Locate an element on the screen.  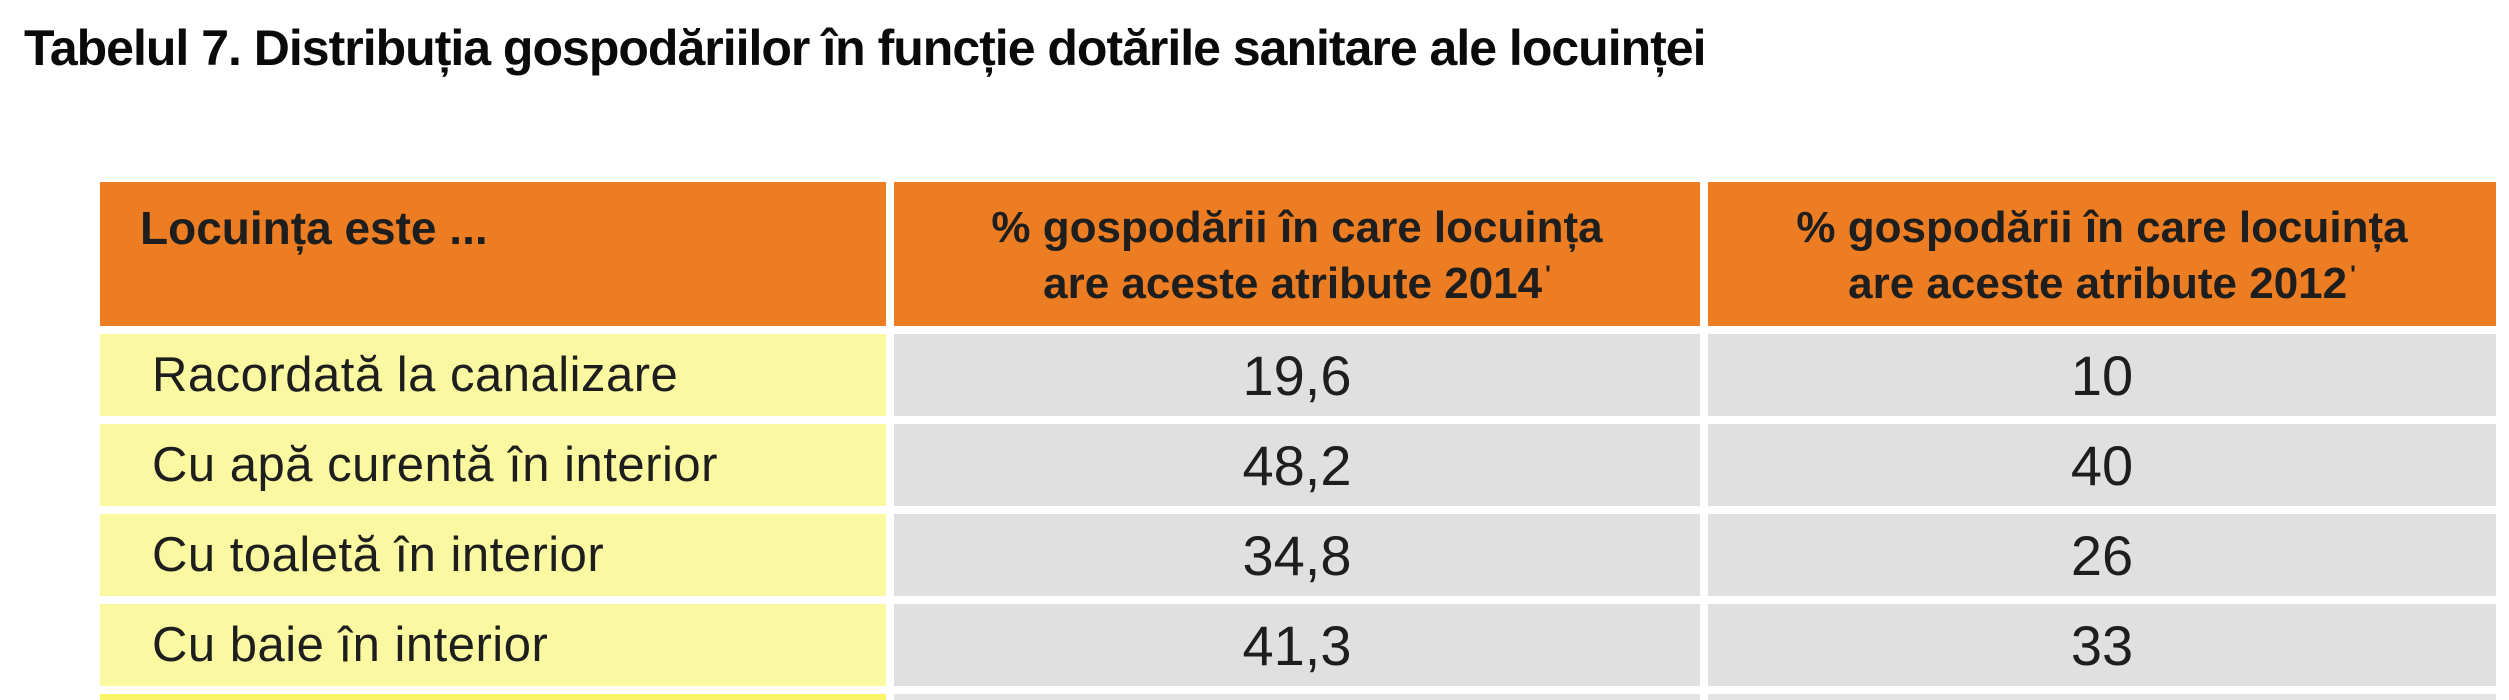
value-2014: 34,8 is located at coordinates (1297, 555).